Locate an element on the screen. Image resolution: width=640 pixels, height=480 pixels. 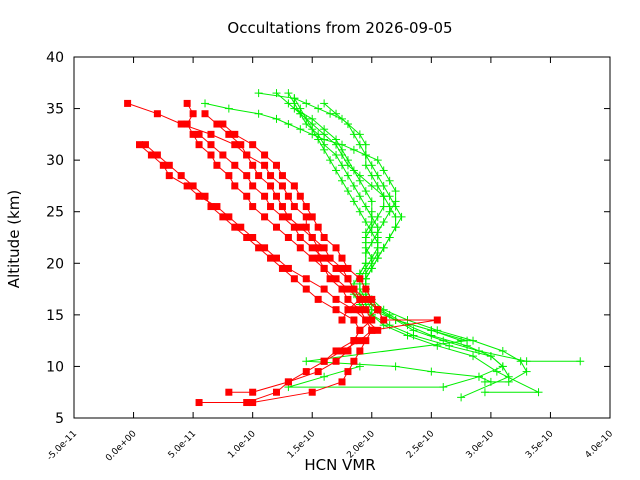
red-profile-series is located at coordinates (279, 227).